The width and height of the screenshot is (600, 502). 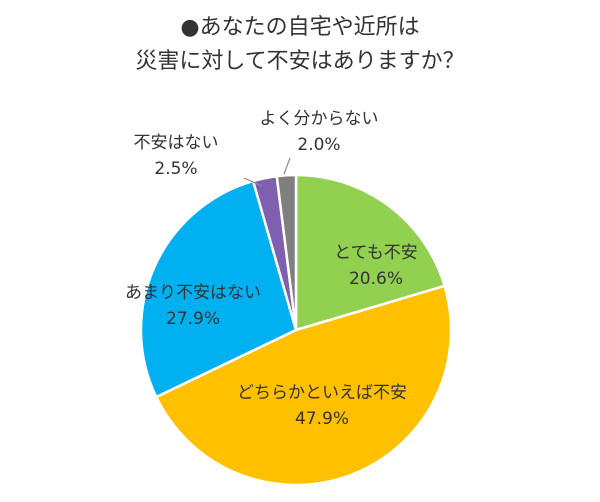 What do you see at coordinates (193, 319) in the screenshot?
I see `slice-value-not-very-anxious: 27.9%` at bounding box center [193, 319].